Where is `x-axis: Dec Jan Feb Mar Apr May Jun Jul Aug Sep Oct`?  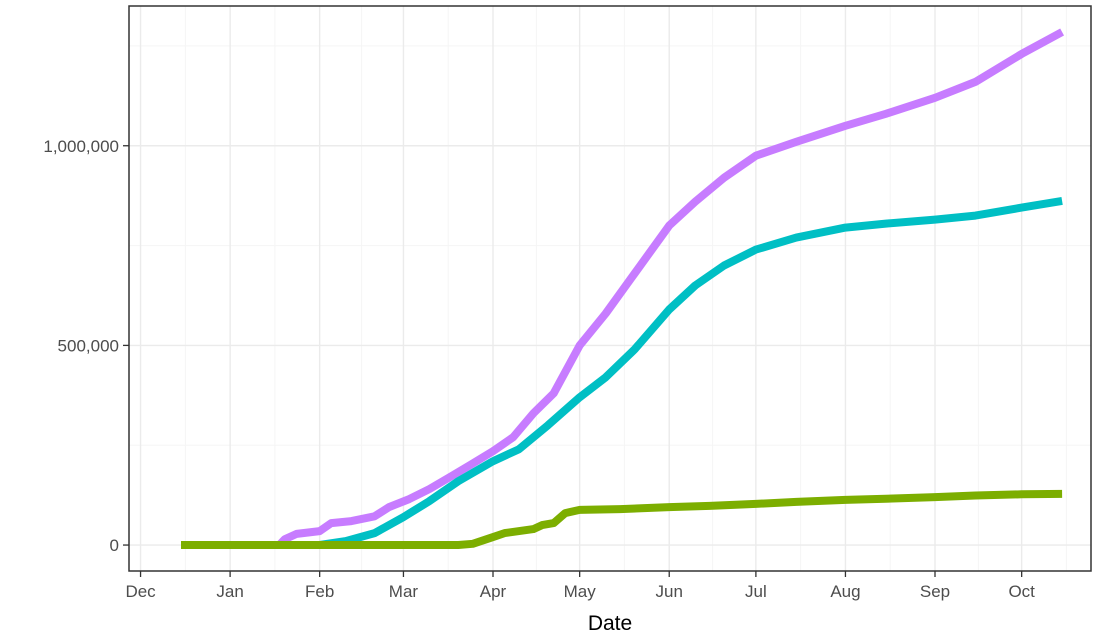
x-axis: Dec Jan Feb Mar Apr May Jun Jul Aug Sep Oct is located at coordinates (580, 586).